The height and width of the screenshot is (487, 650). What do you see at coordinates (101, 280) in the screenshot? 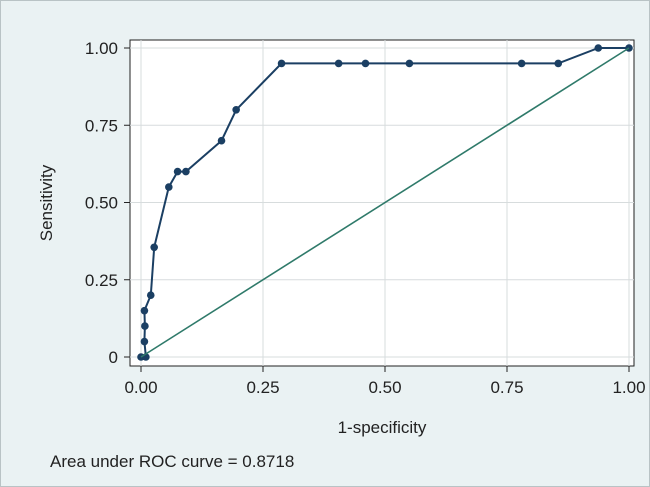
I see `y-tick-label-1: 0.25` at bounding box center [101, 280].